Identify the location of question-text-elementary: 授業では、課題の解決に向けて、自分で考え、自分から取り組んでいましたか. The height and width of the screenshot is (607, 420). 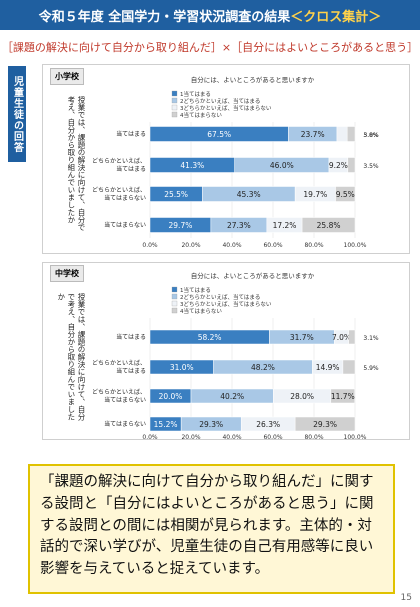
(76, 163).